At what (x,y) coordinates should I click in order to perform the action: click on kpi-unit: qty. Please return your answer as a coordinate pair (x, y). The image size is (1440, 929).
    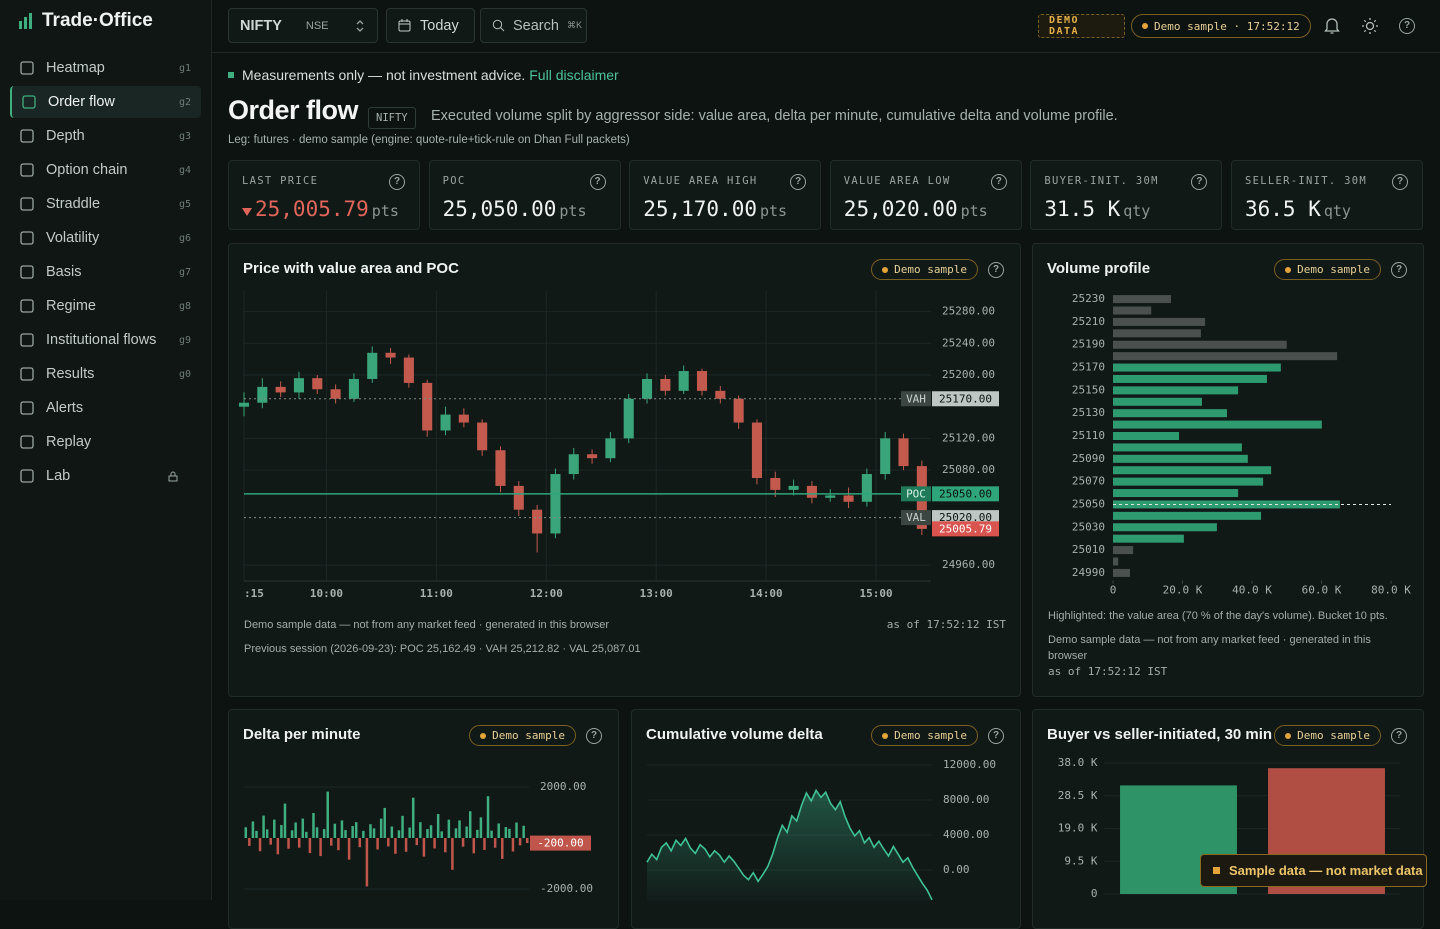
    Looking at the image, I should click on (1337, 211).